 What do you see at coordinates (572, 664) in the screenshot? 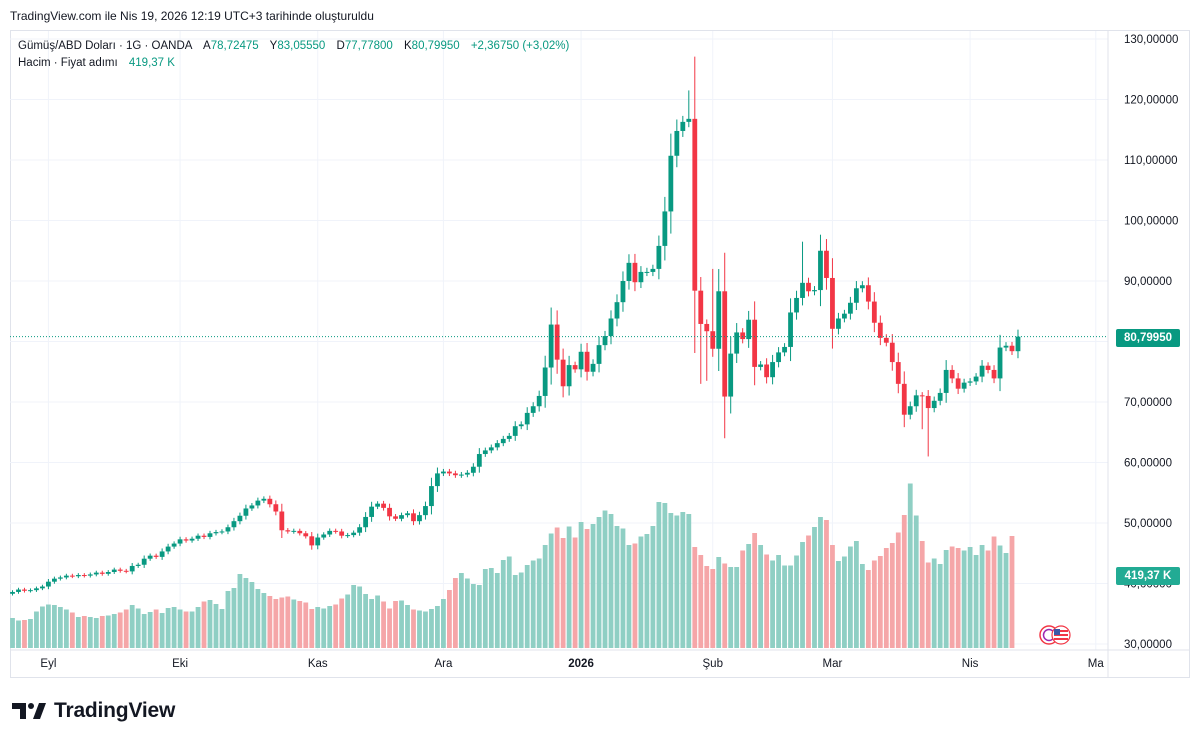
I see `x-axis-labels: Eyl Eki Kas Ara 2026 Şub Mar Nis Ma` at bounding box center [572, 664].